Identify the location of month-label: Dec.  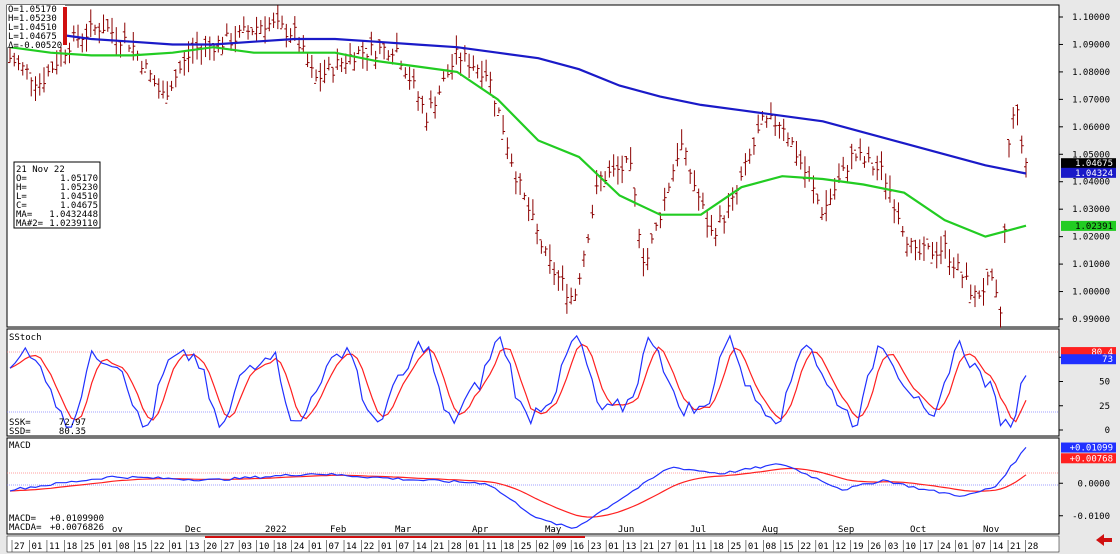
(193, 530).